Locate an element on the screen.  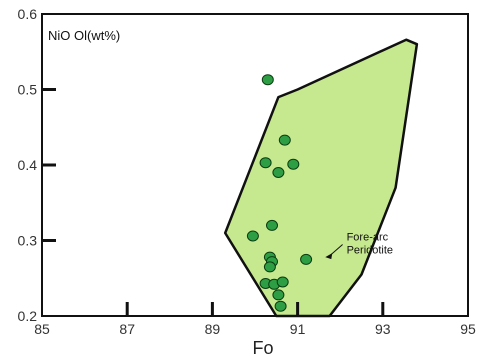
x-axis-label: Fo is located at coordinates (262, 348).